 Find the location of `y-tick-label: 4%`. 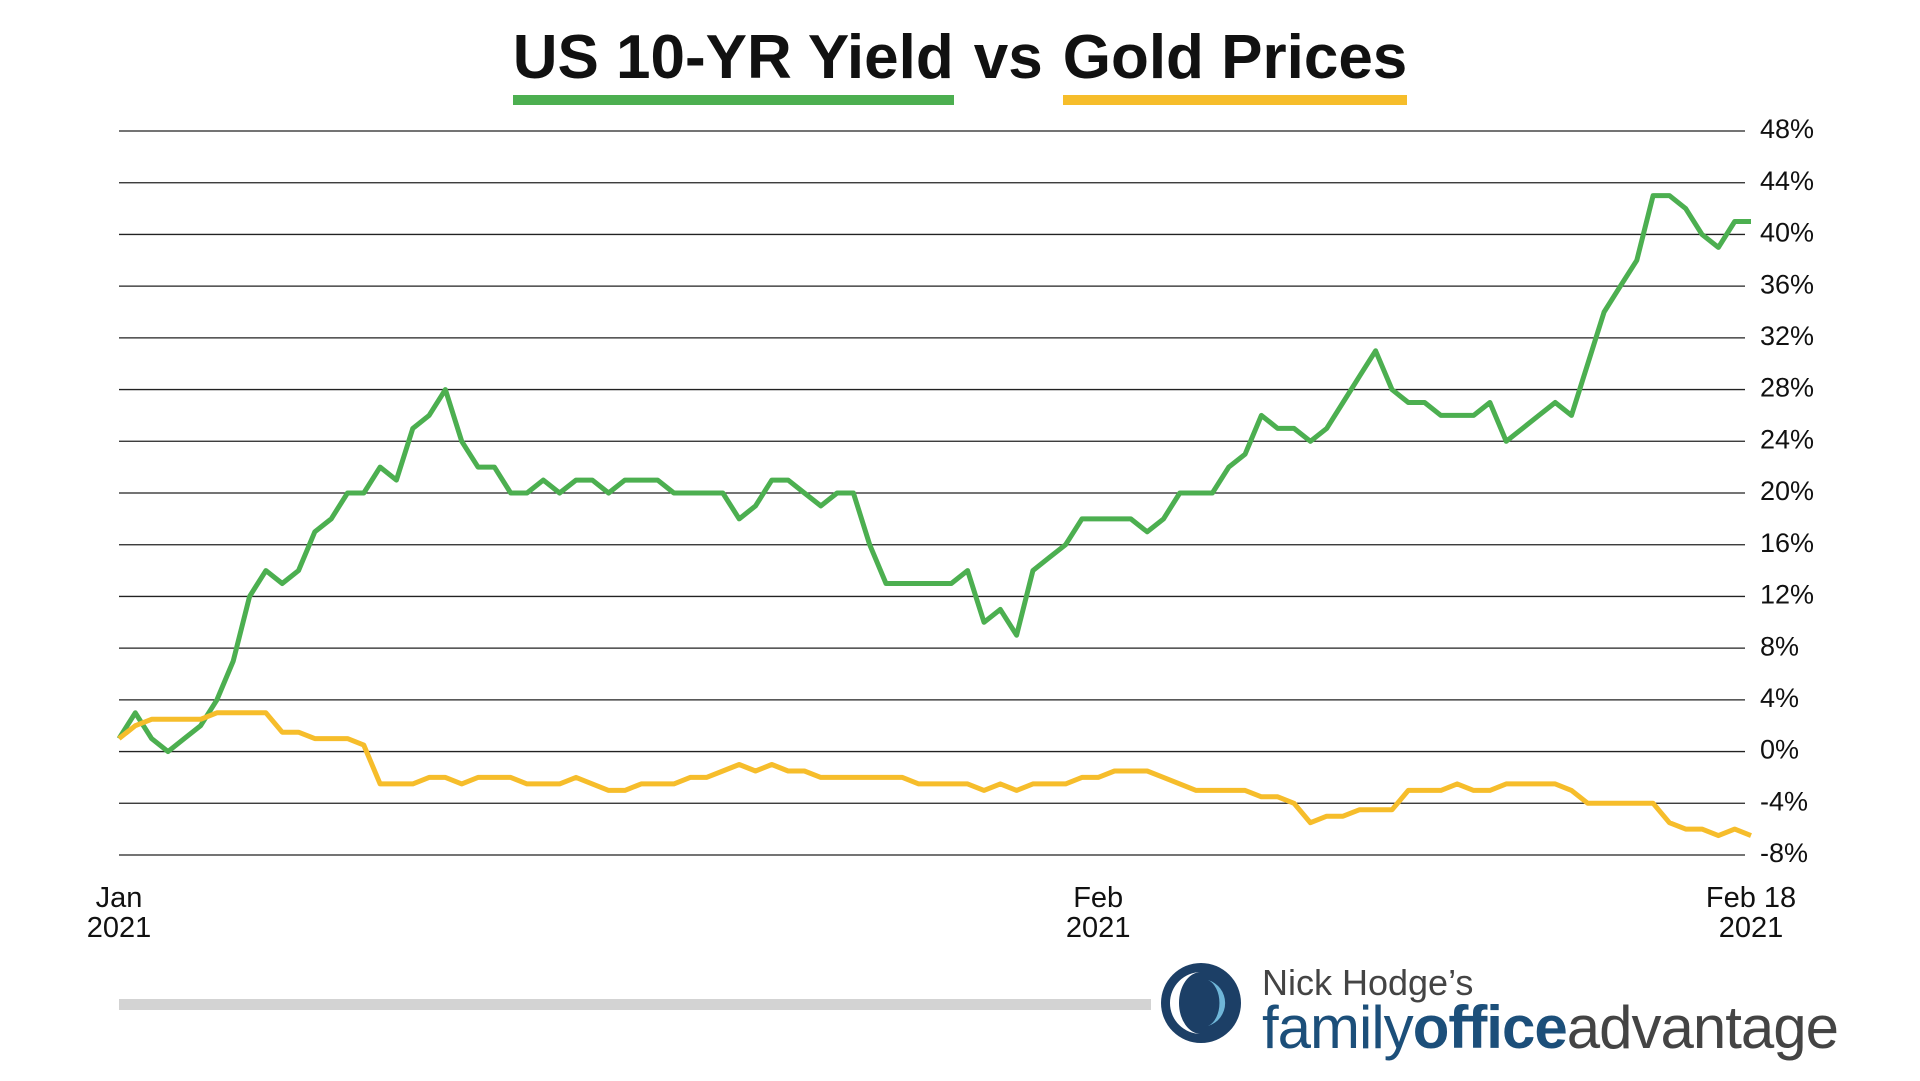

y-tick-label: 4% is located at coordinates (1779, 698).